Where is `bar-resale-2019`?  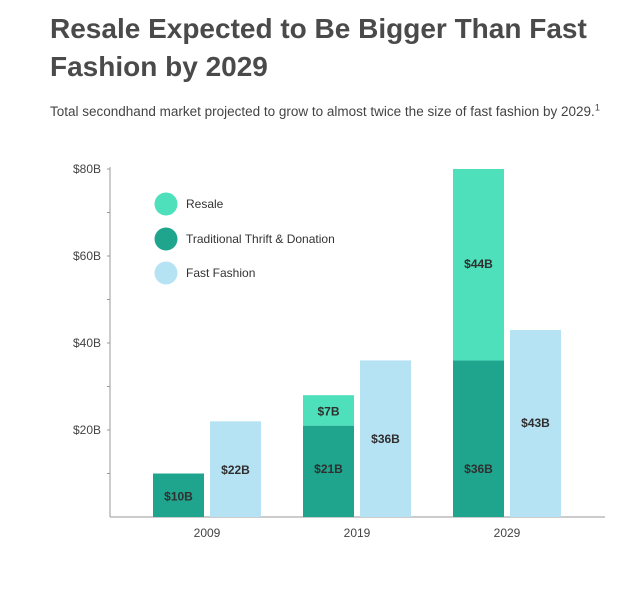
bar-resale-2019 is located at coordinates (328, 410).